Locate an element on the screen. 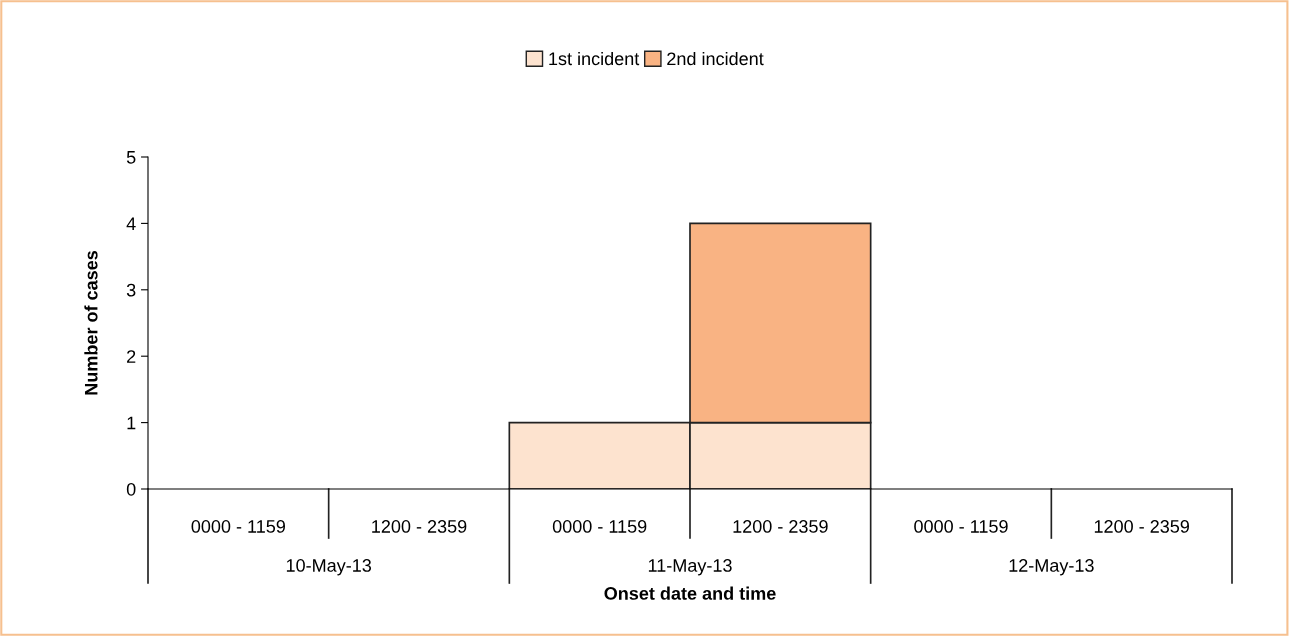  y-tick-label: 5 is located at coordinates (131, 157).